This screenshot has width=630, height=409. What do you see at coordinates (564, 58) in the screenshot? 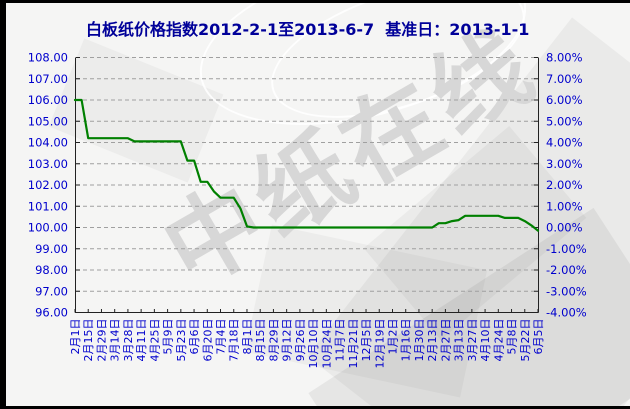
I see `svg-text: 8.00%` at bounding box center [564, 58].